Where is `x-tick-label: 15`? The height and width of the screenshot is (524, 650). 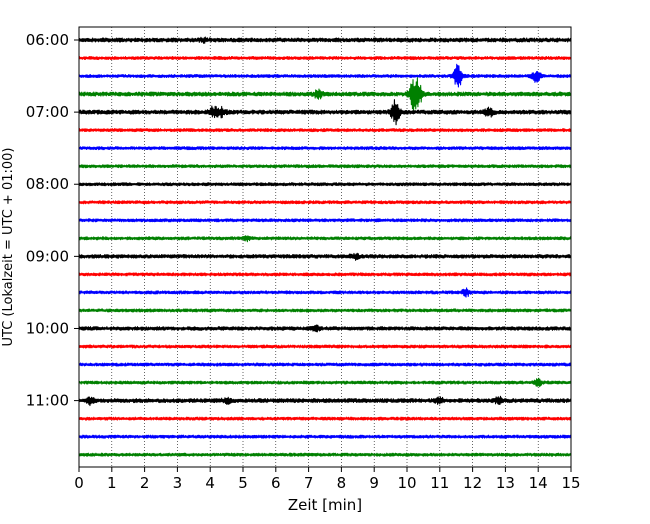 x-tick-label: 15 is located at coordinates (570, 483).